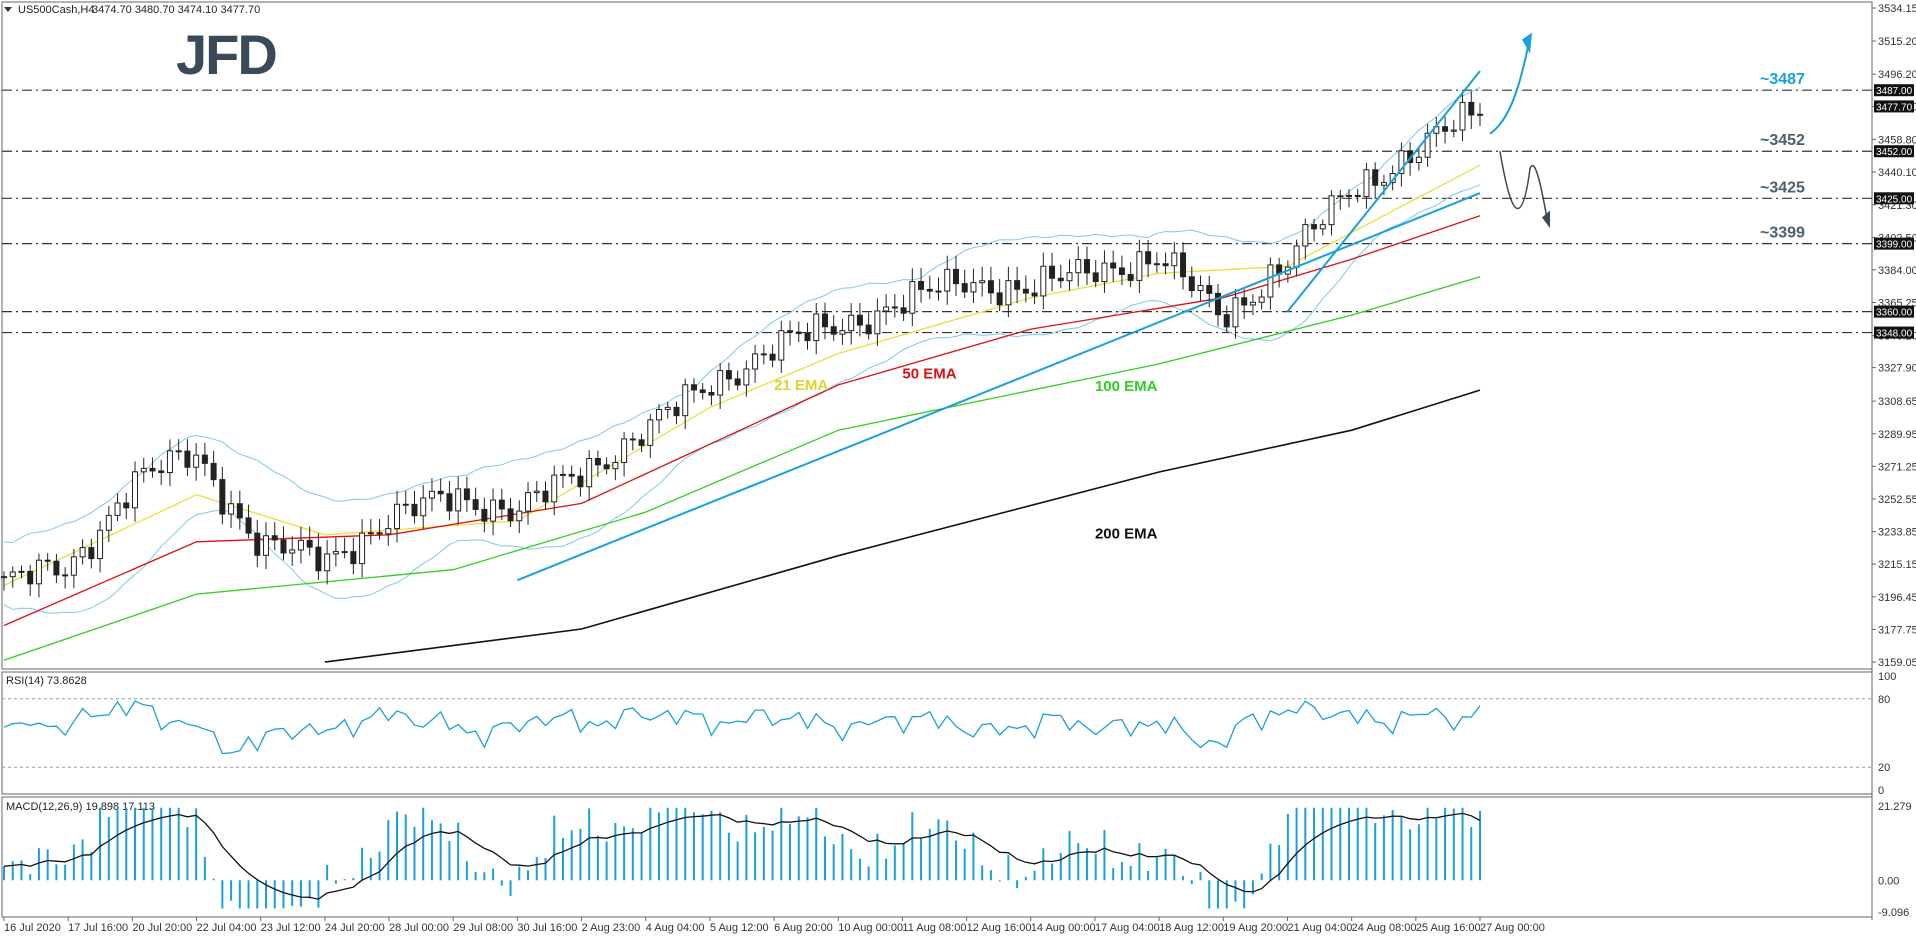 This screenshot has height=941, width=1916. Describe the element at coordinates (801, 385) in the screenshot. I see `ema-label: 21 EMA` at that location.